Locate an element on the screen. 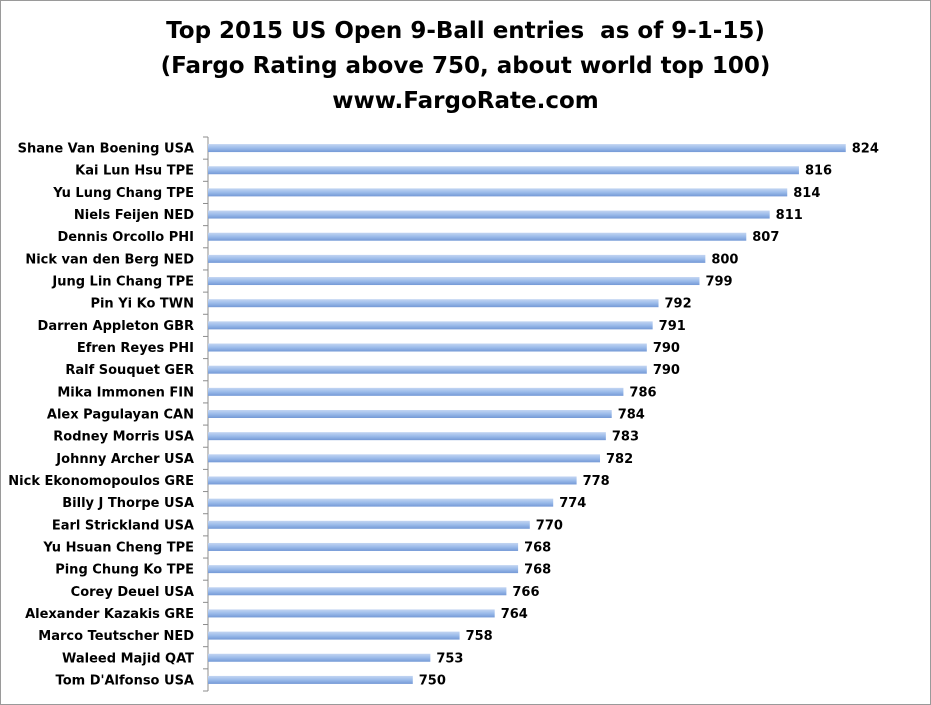 This screenshot has height=705, width=931. data-label: 807 is located at coordinates (765, 237).